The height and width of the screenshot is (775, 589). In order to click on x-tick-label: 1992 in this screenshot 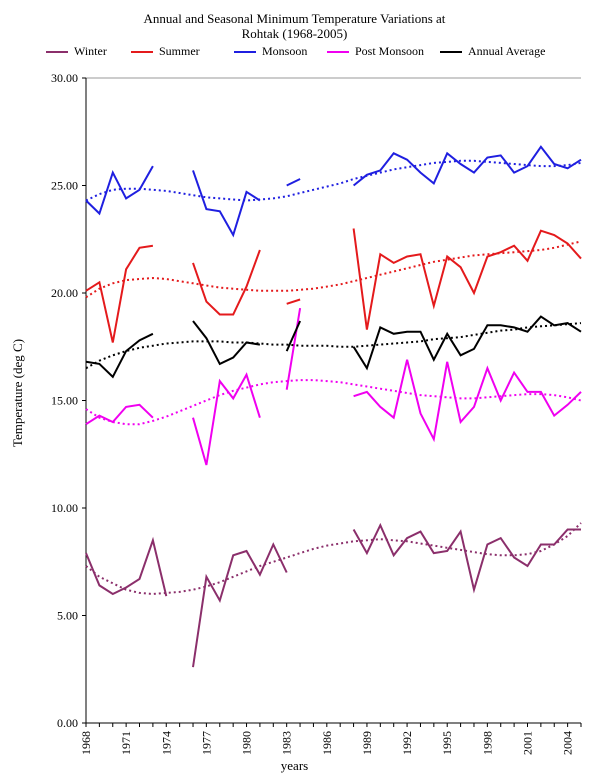, I will do `click(407, 743)`.